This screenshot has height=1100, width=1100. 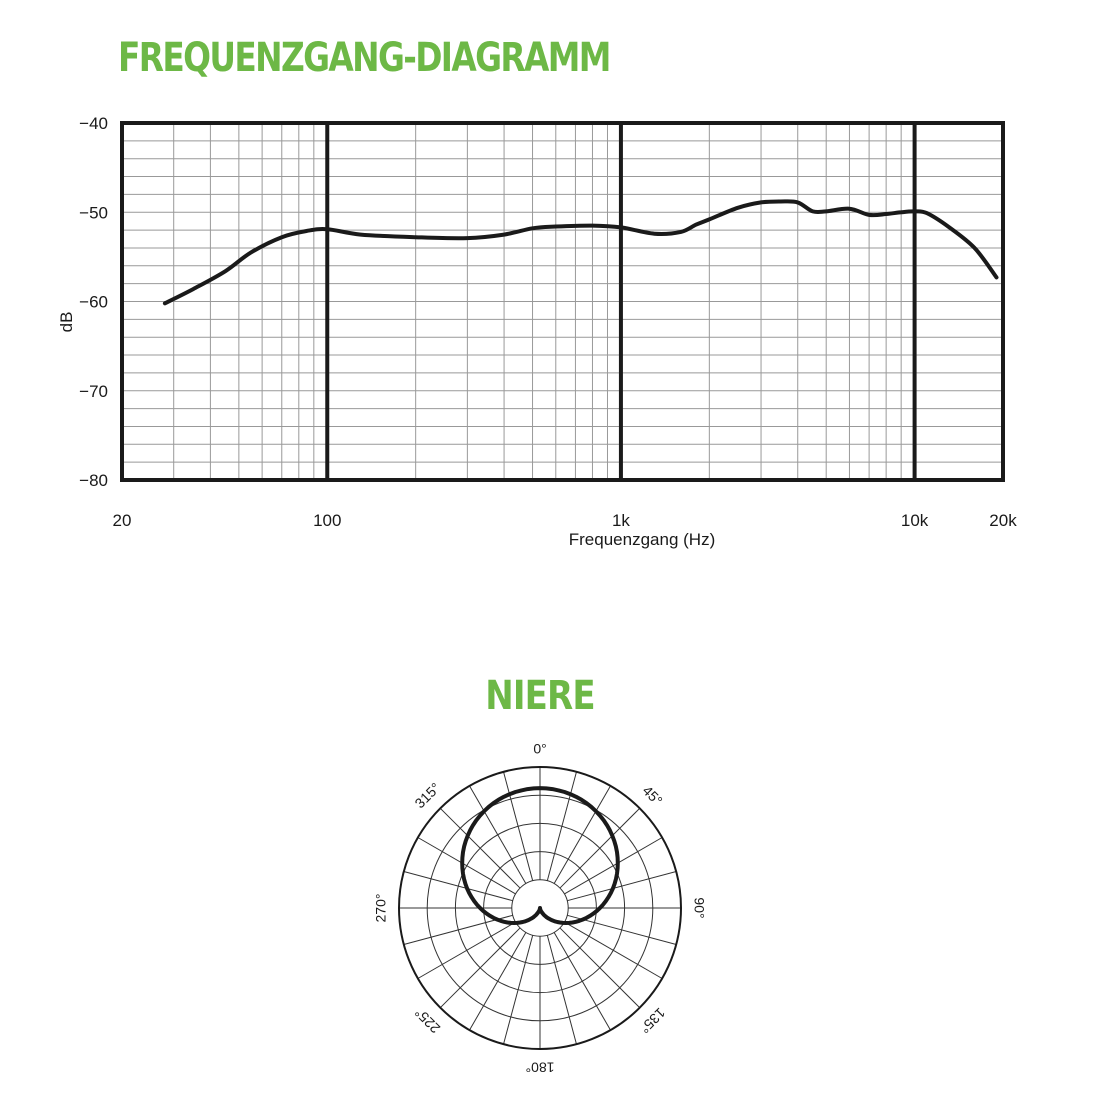 I want to click on x-tick-label: 1k, so click(x=621, y=520).